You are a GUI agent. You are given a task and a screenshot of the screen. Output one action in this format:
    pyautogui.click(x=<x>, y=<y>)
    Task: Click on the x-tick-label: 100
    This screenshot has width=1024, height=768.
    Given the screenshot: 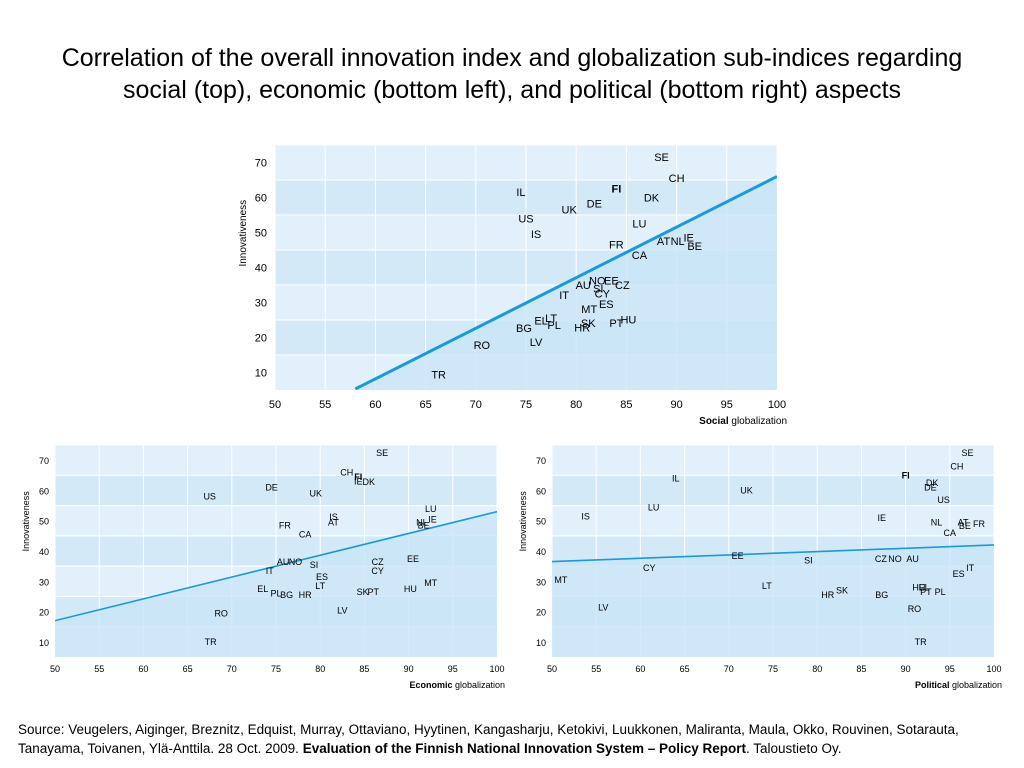 What is the action you would take?
    pyautogui.click(x=496, y=669)
    